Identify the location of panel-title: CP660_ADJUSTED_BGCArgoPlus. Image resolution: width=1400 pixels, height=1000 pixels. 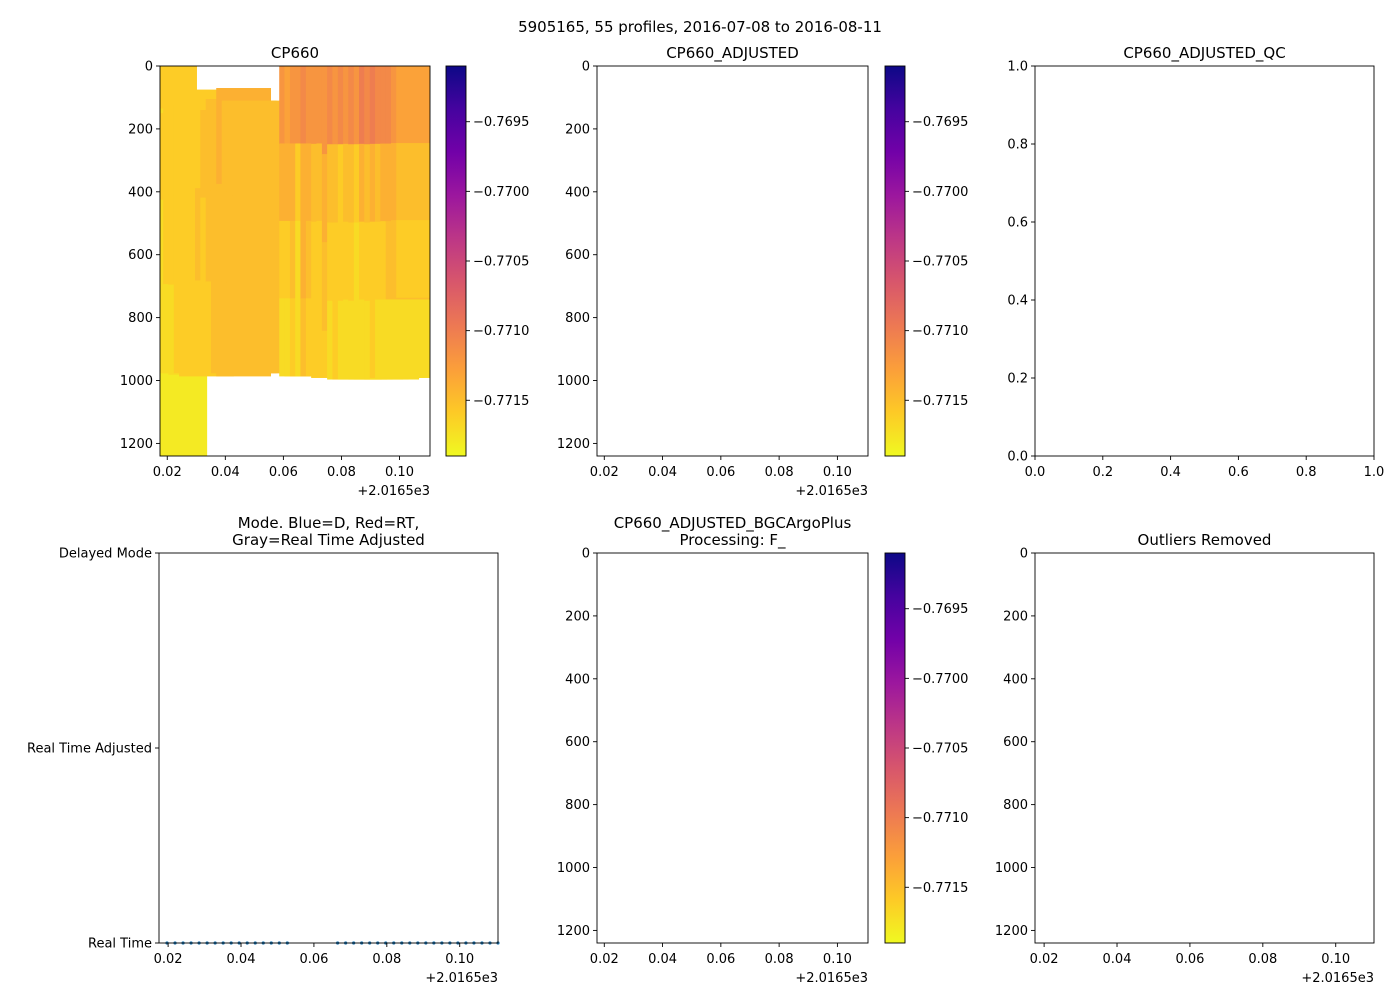
(733, 523).